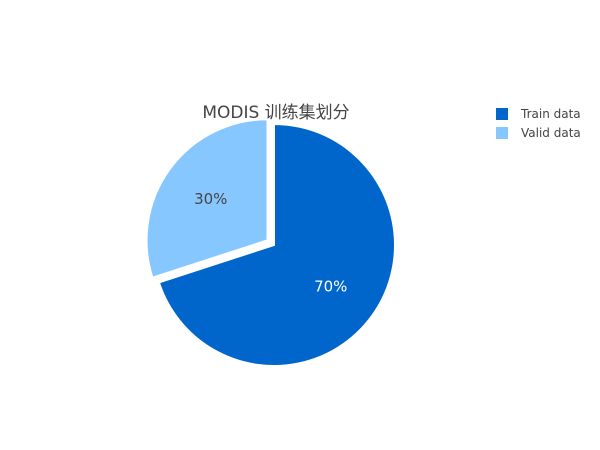  Describe the element at coordinates (275, 113) in the screenshot. I see `chart-title: MODIS 训练集划分` at that location.